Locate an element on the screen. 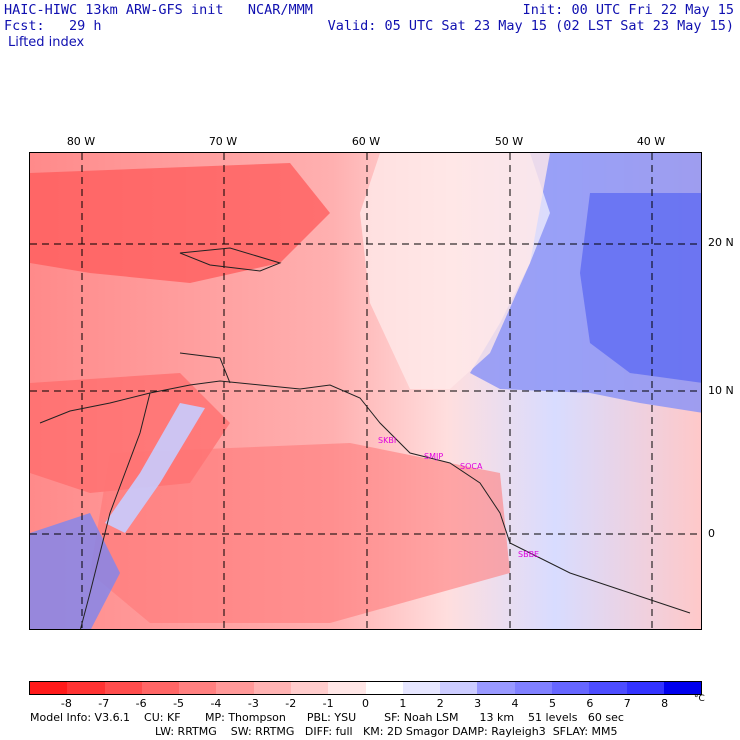 The height and width of the screenshot is (740, 740). lat-label-0: 0 is located at coordinates (711, 533).